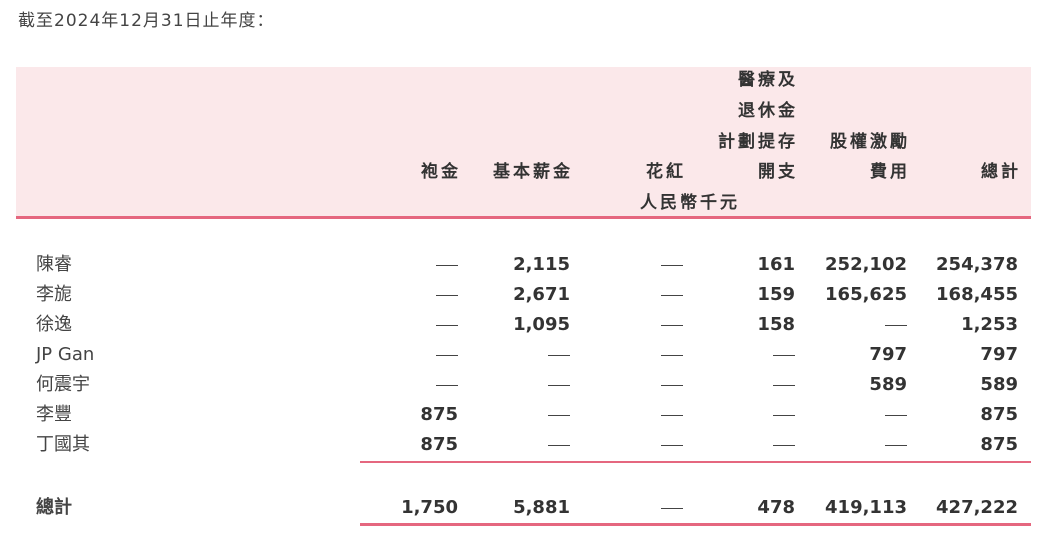 This screenshot has width=1041, height=533. What do you see at coordinates (541, 324) in the screenshot?
I see `table-row-cell: 1,095` at bounding box center [541, 324].